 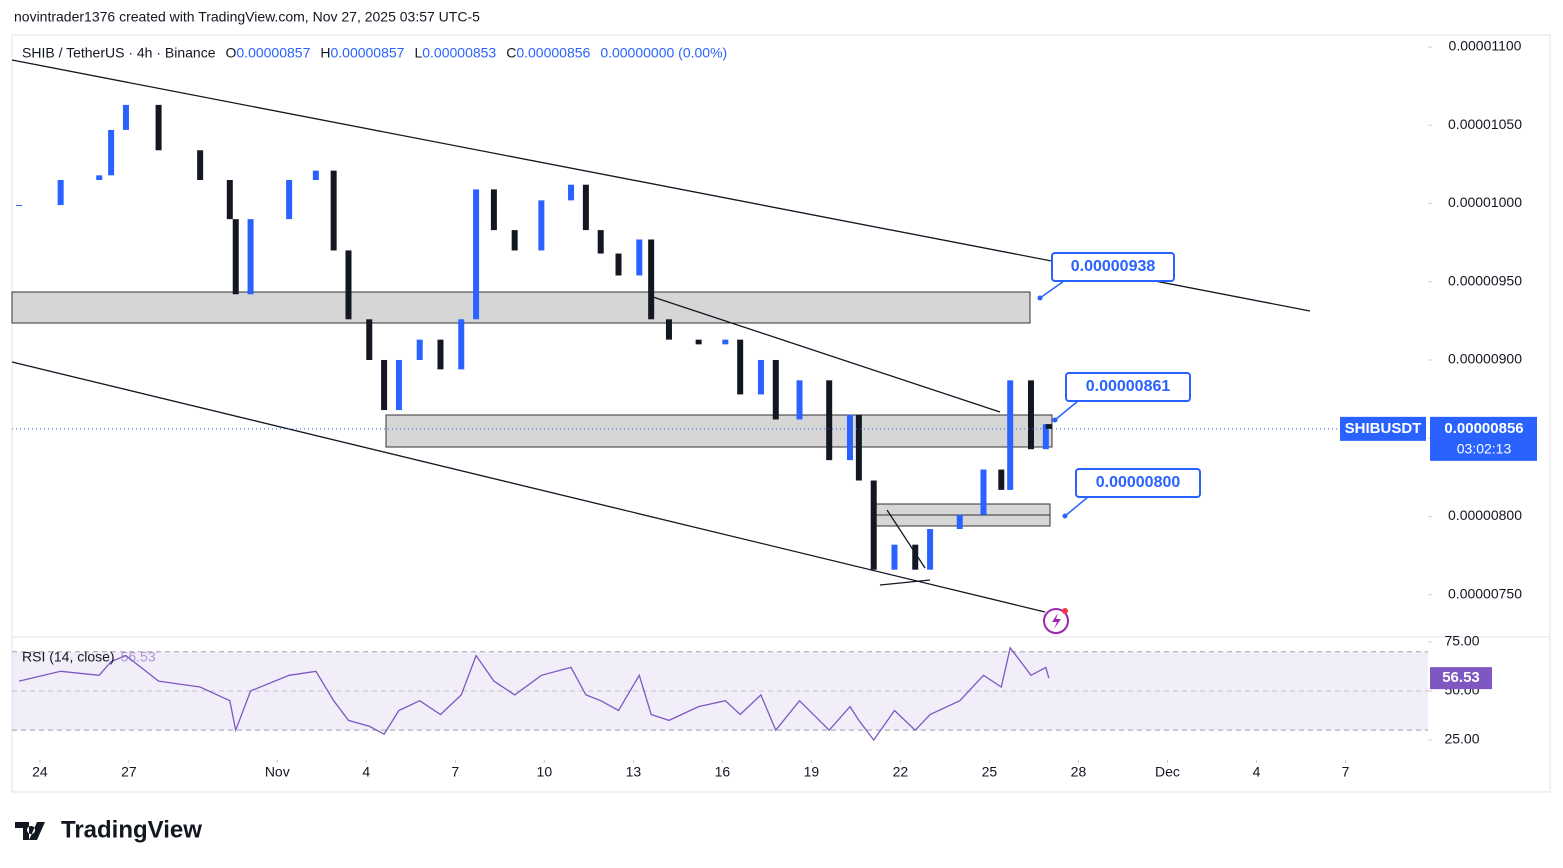 What do you see at coordinates (663, 53) in the screenshot?
I see `legend-value: 0.00000000 (0.00%)` at bounding box center [663, 53].